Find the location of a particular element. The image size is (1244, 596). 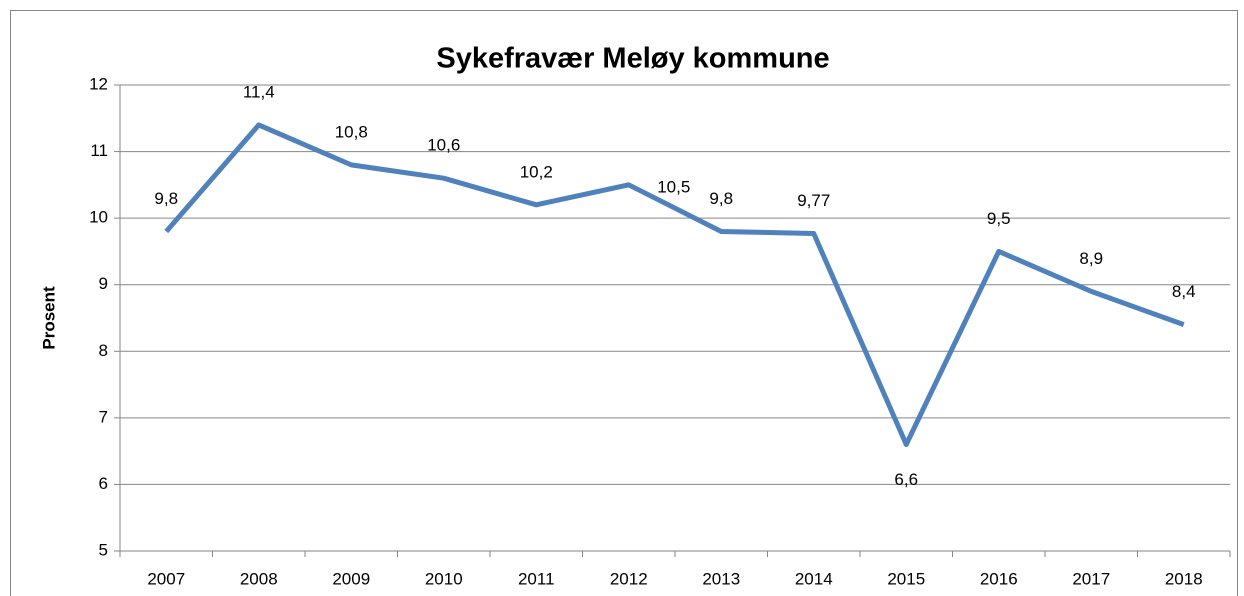

x-tick-label: 2017 is located at coordinates (1091, 578).